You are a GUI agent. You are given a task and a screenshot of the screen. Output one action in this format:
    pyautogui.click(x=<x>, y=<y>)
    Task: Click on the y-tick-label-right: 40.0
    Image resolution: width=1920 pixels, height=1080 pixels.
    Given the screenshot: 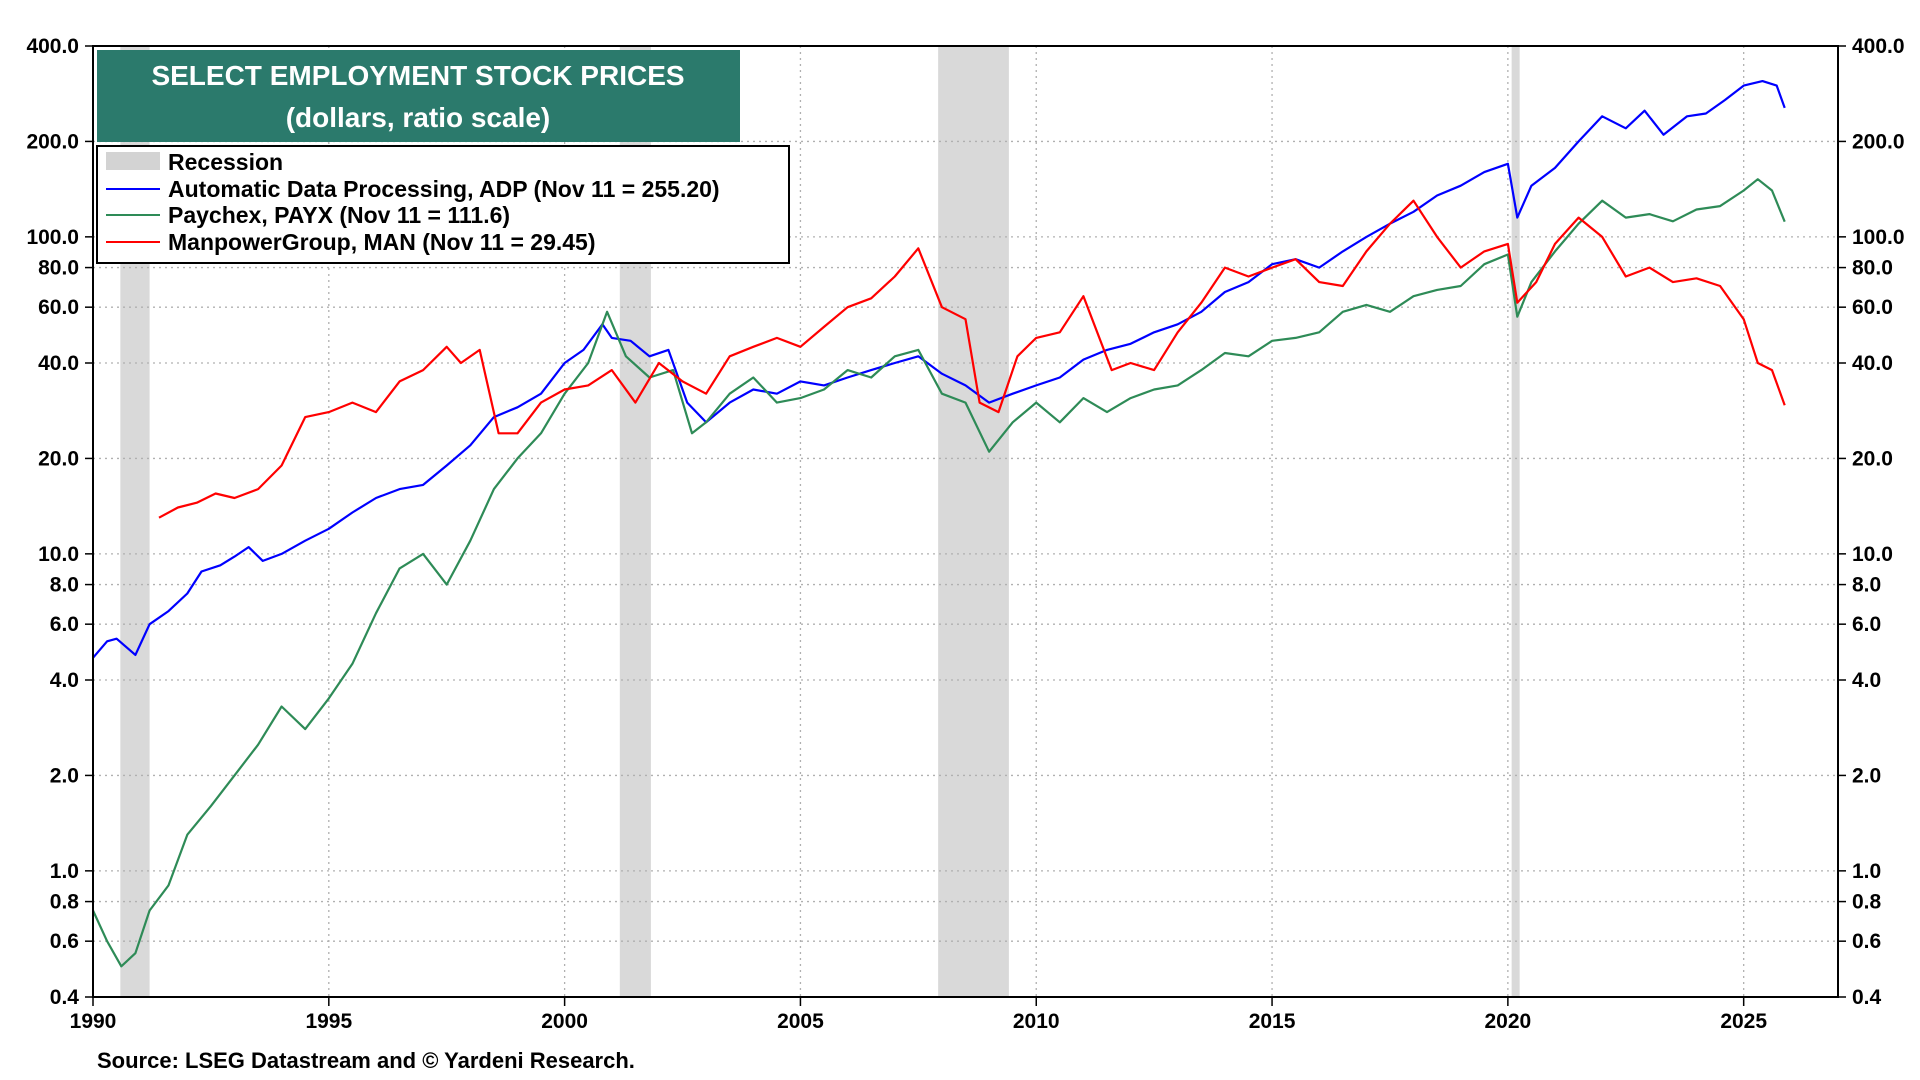 What is the action you would take?
    pyautogui.click(x=1872, y=363)
    